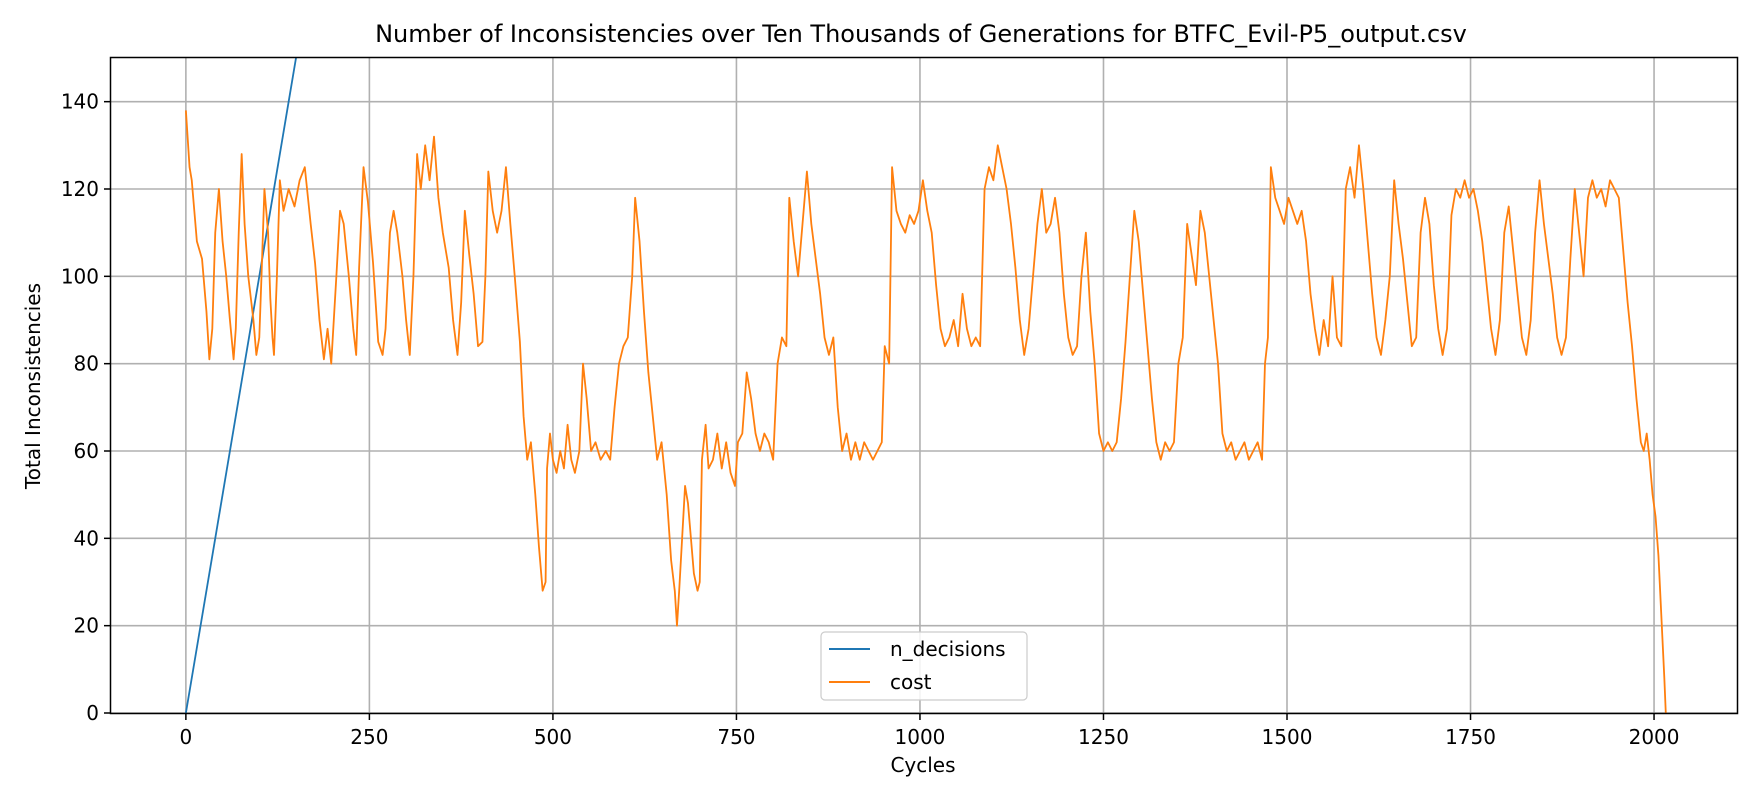 Image resolution: width=1760 pixels, height=804 pixels. What do you see at coordinates (1287, 737) in the screenshot?
I see `x-tick-label: 1500` at bounding box center [1287, 737].